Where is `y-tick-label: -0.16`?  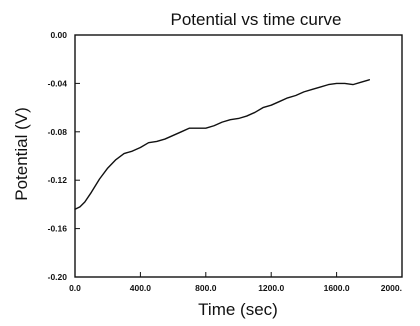 y-tick-label: -0.16 is located at coordinates (58, 229).